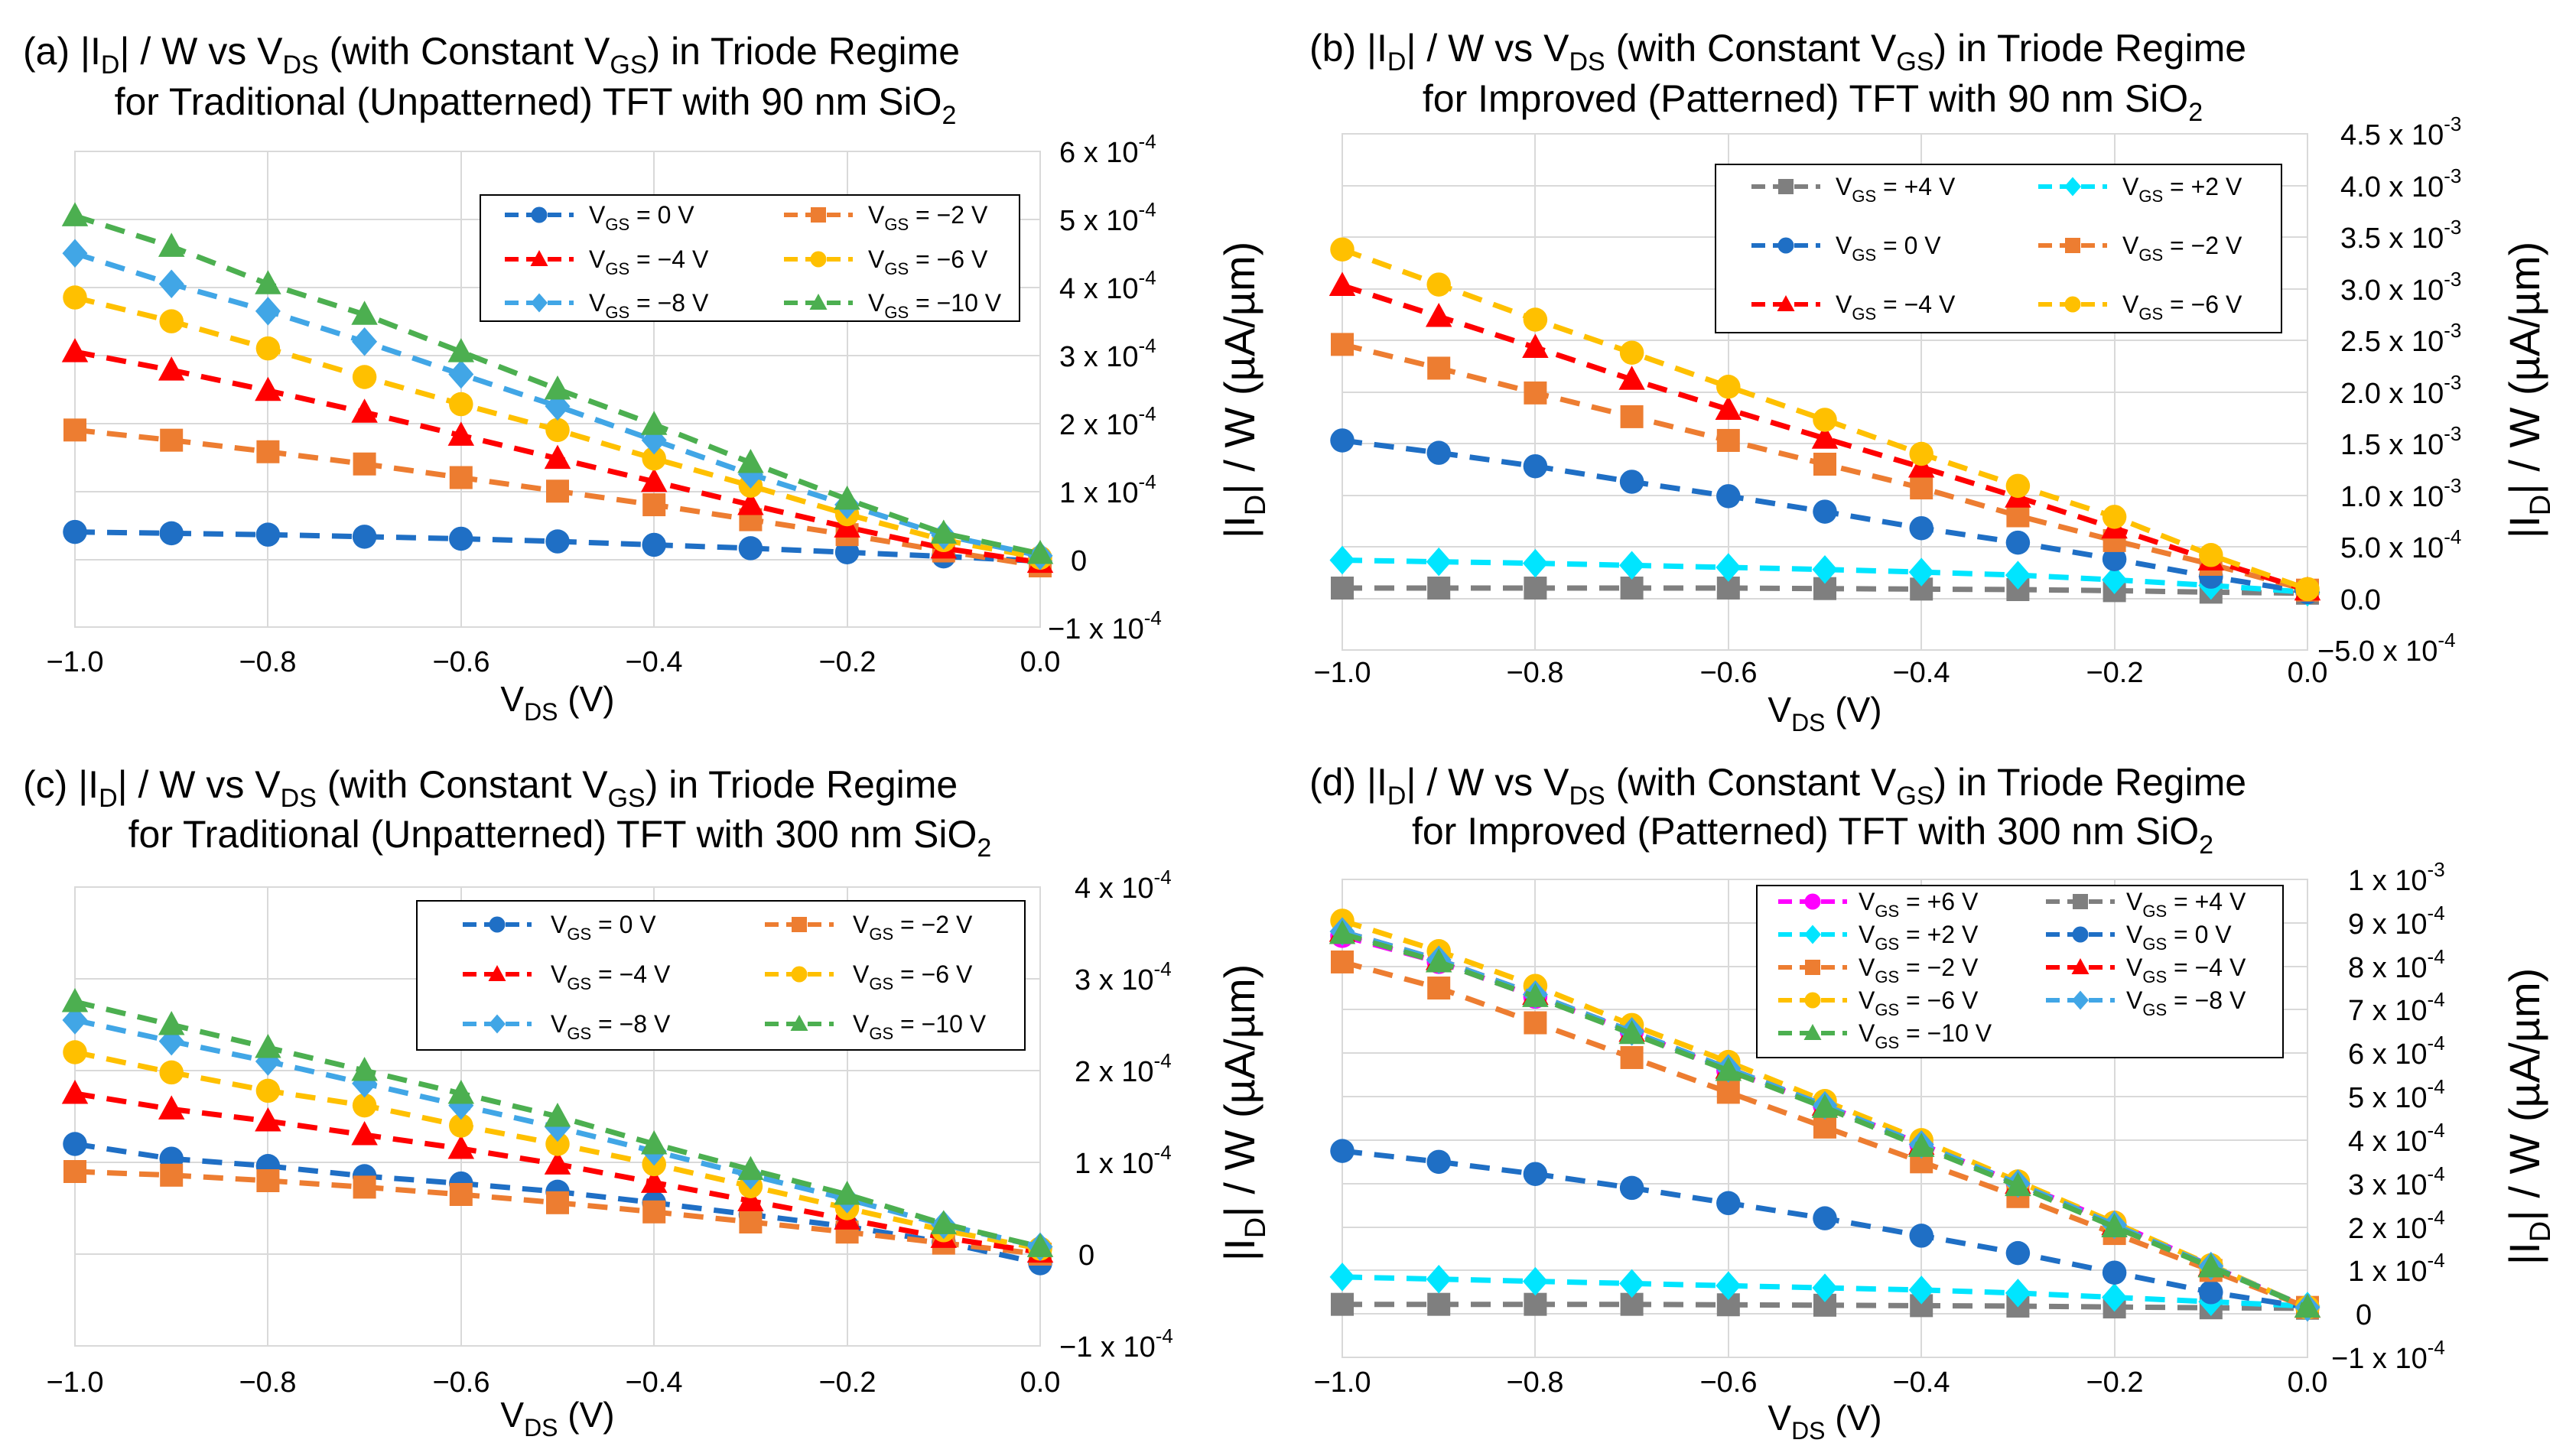  What do you see at coordinates (1123, 1068) in the screenshot?
I see `ytick-label: 2 x 10⁻⁴` at bounding box center [1123, 1068].